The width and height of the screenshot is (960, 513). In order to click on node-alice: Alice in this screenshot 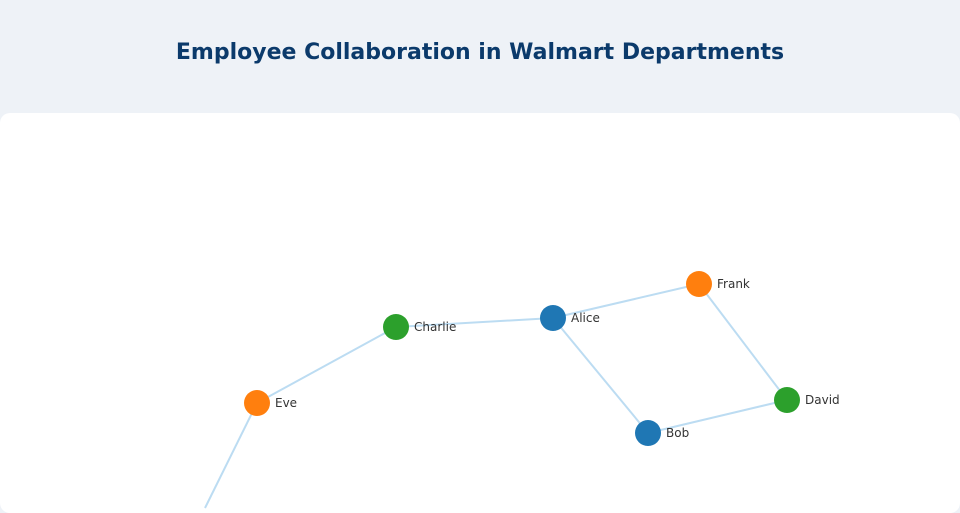, I will do `click(570, 318)`.